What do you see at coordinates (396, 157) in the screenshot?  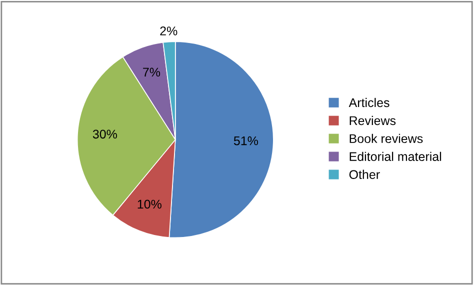 I see `legend-label: Editorial material` at bounding box center [396, 157].